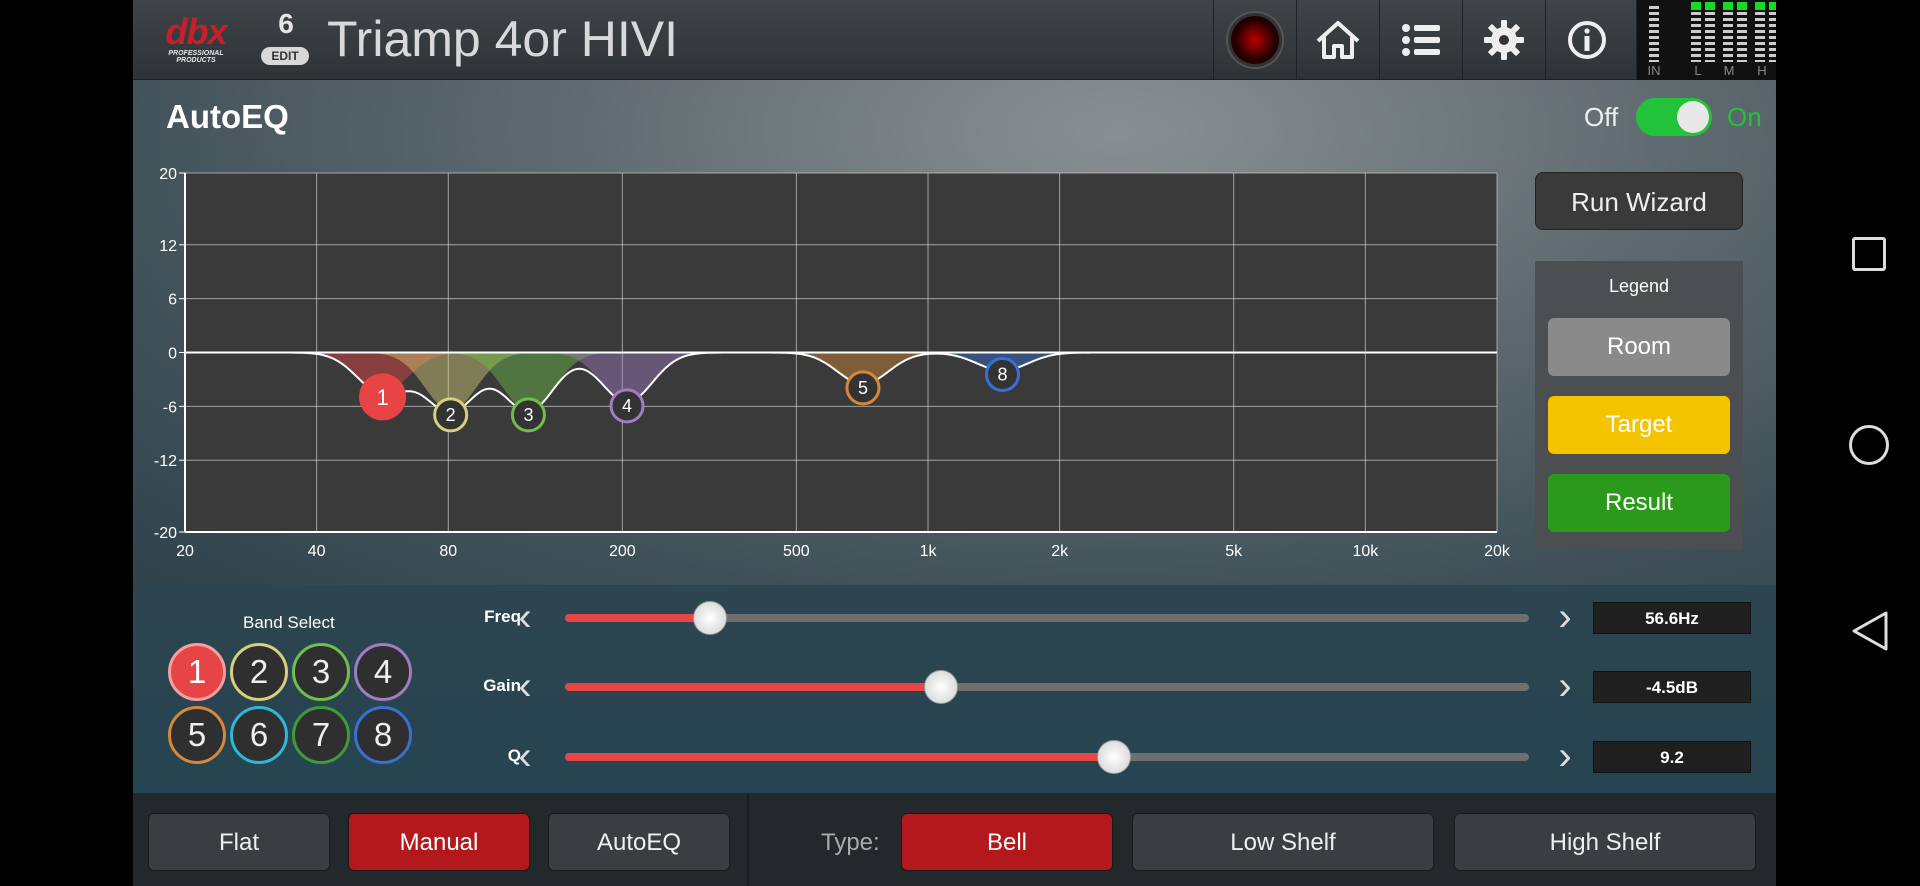 The image size is (1920, 886). Describe the element at coordinates (850, 842) in the screenshot. I see `type-label: Type:` at that location.